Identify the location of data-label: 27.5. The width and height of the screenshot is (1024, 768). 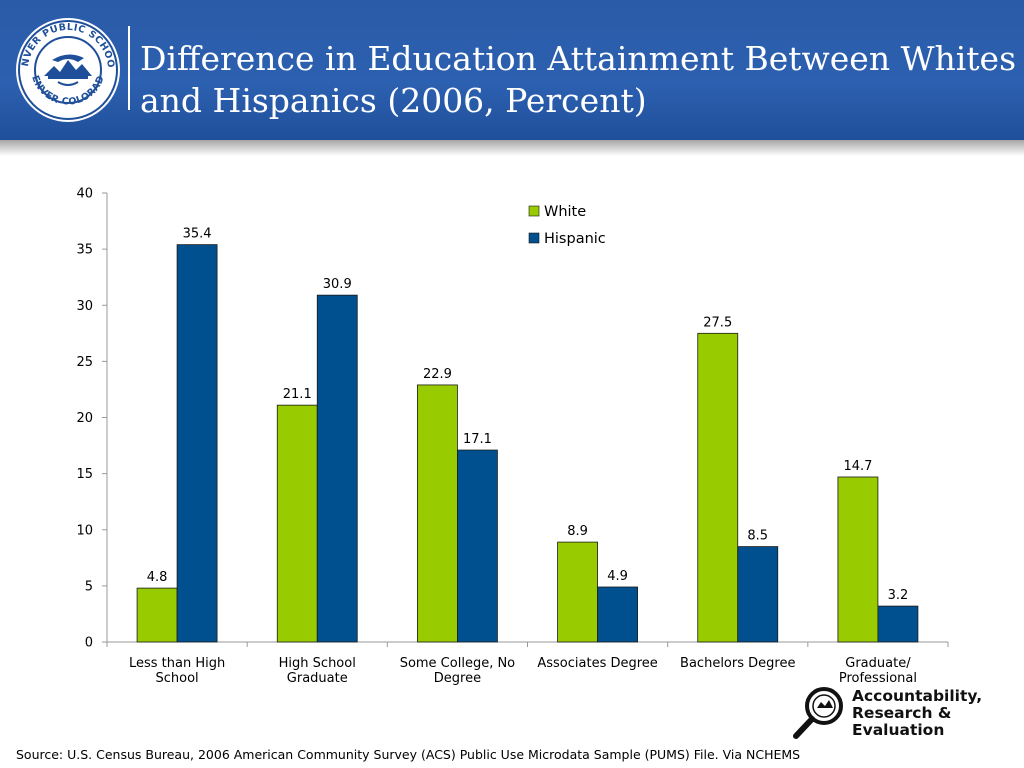
(717, 322).